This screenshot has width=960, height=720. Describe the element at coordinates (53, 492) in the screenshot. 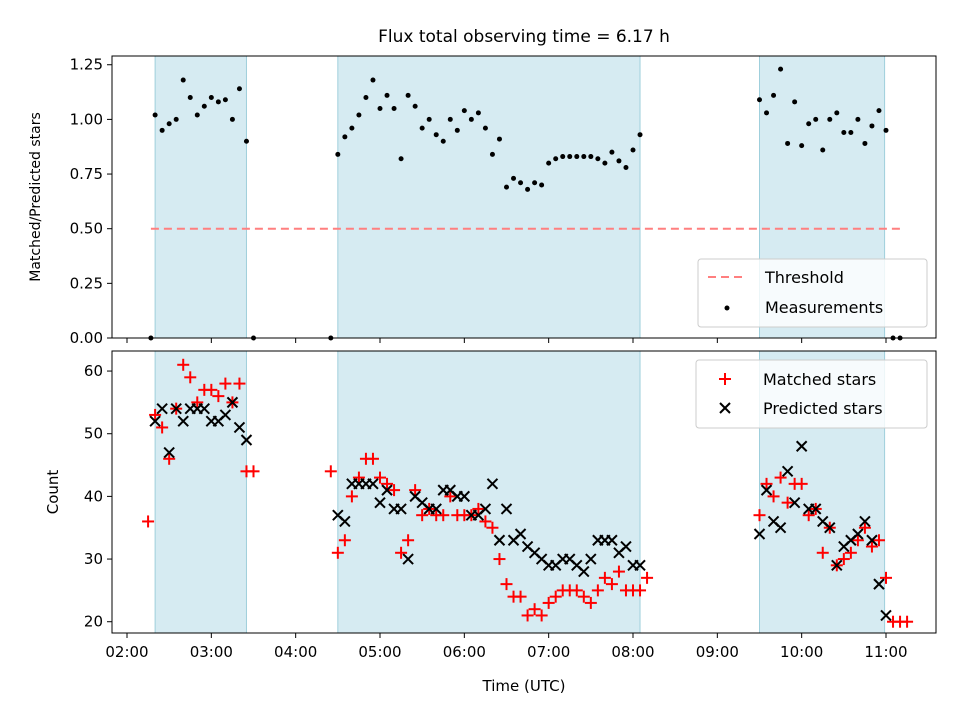

I see `bottom-y-axis-label: Count` at that location.